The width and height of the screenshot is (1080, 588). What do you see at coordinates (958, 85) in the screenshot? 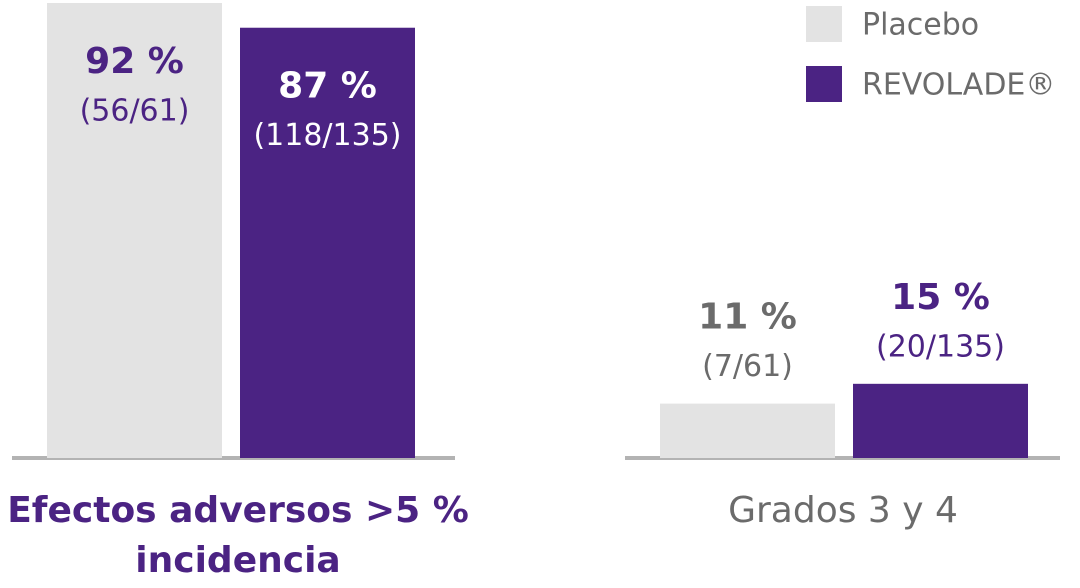
I see `legend-label: REVOLADE®` at bounding box center [958, 85].